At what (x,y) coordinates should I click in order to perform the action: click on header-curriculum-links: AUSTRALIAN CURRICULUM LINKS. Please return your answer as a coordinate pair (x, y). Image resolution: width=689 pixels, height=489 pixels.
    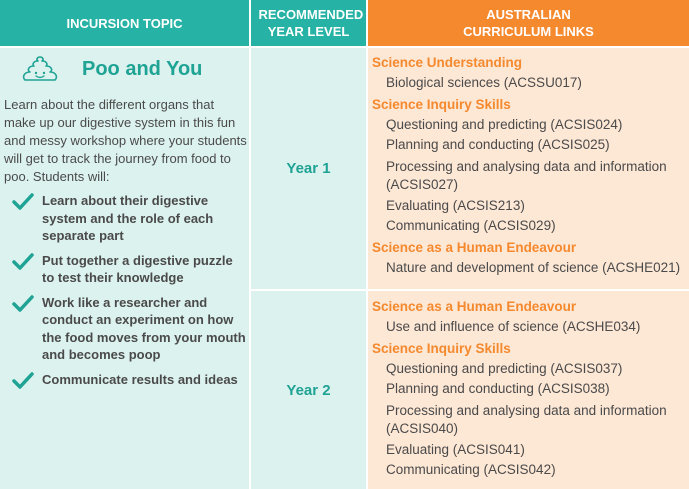
    Looking at the image, I should click on (528, 23).